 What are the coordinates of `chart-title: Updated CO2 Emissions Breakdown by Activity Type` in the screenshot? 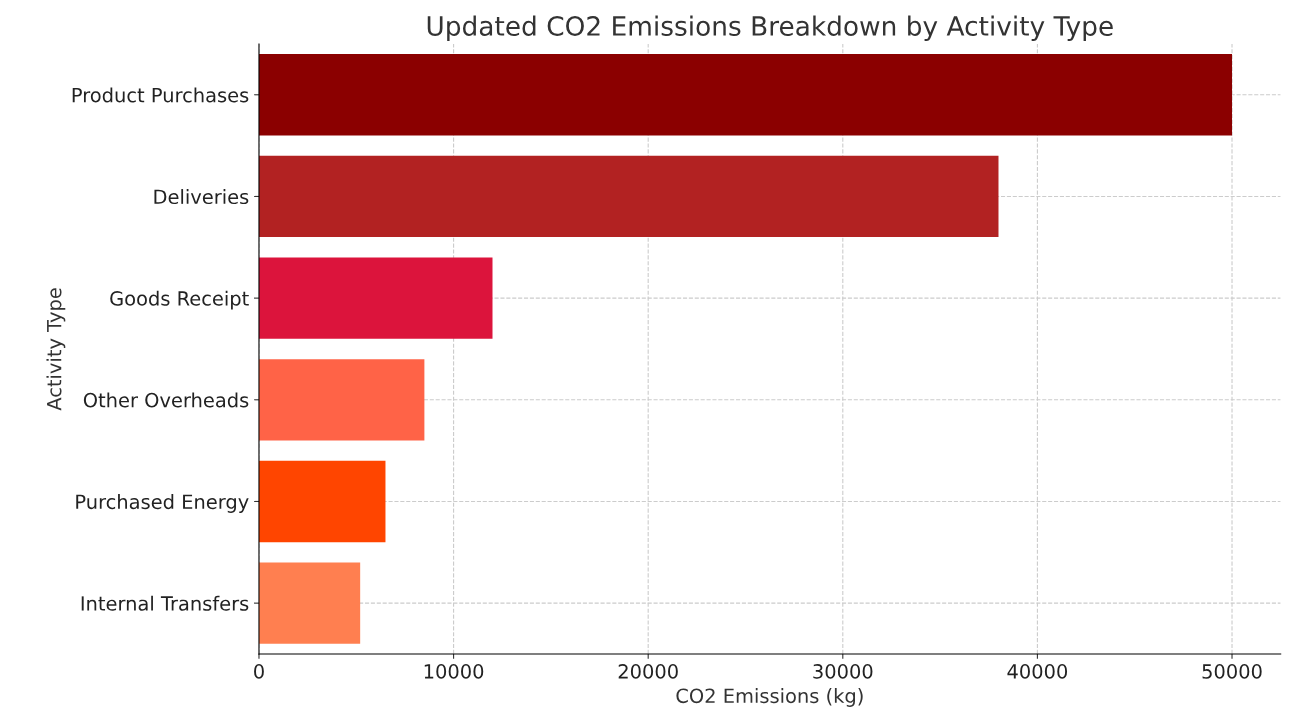 It's located at (770, 28).